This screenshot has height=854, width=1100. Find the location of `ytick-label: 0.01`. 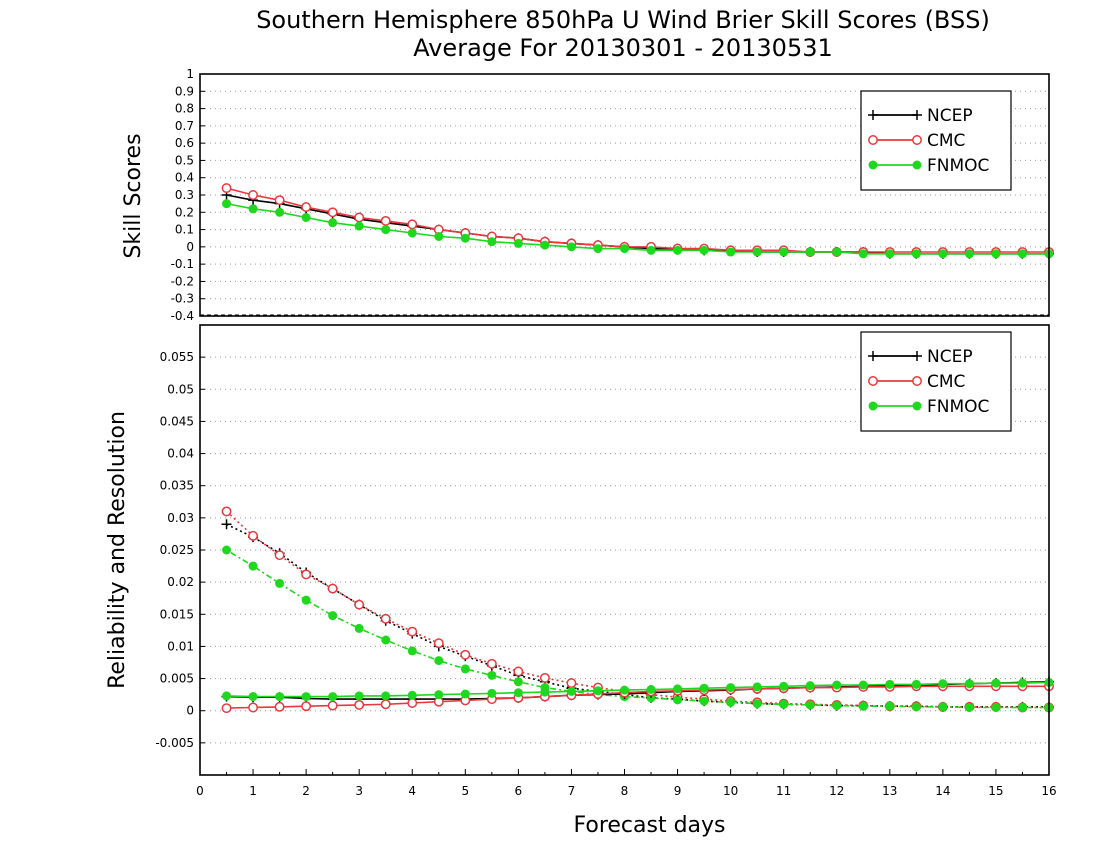

ytick-label: 0.01 is located at coordinates (180, 646).